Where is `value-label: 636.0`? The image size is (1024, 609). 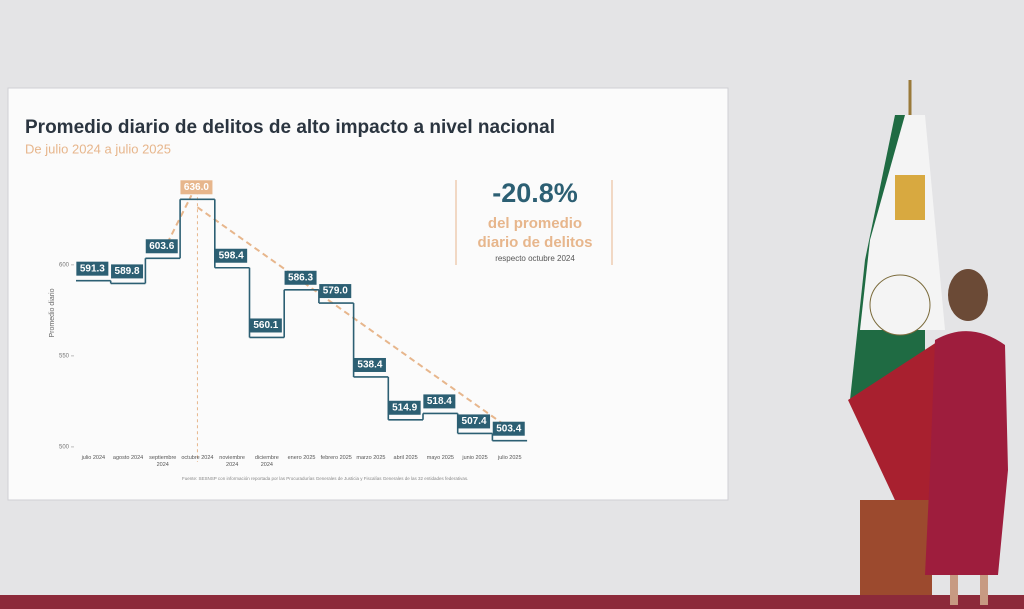 value-label: 636.0 is located at coordinates (196, 187).